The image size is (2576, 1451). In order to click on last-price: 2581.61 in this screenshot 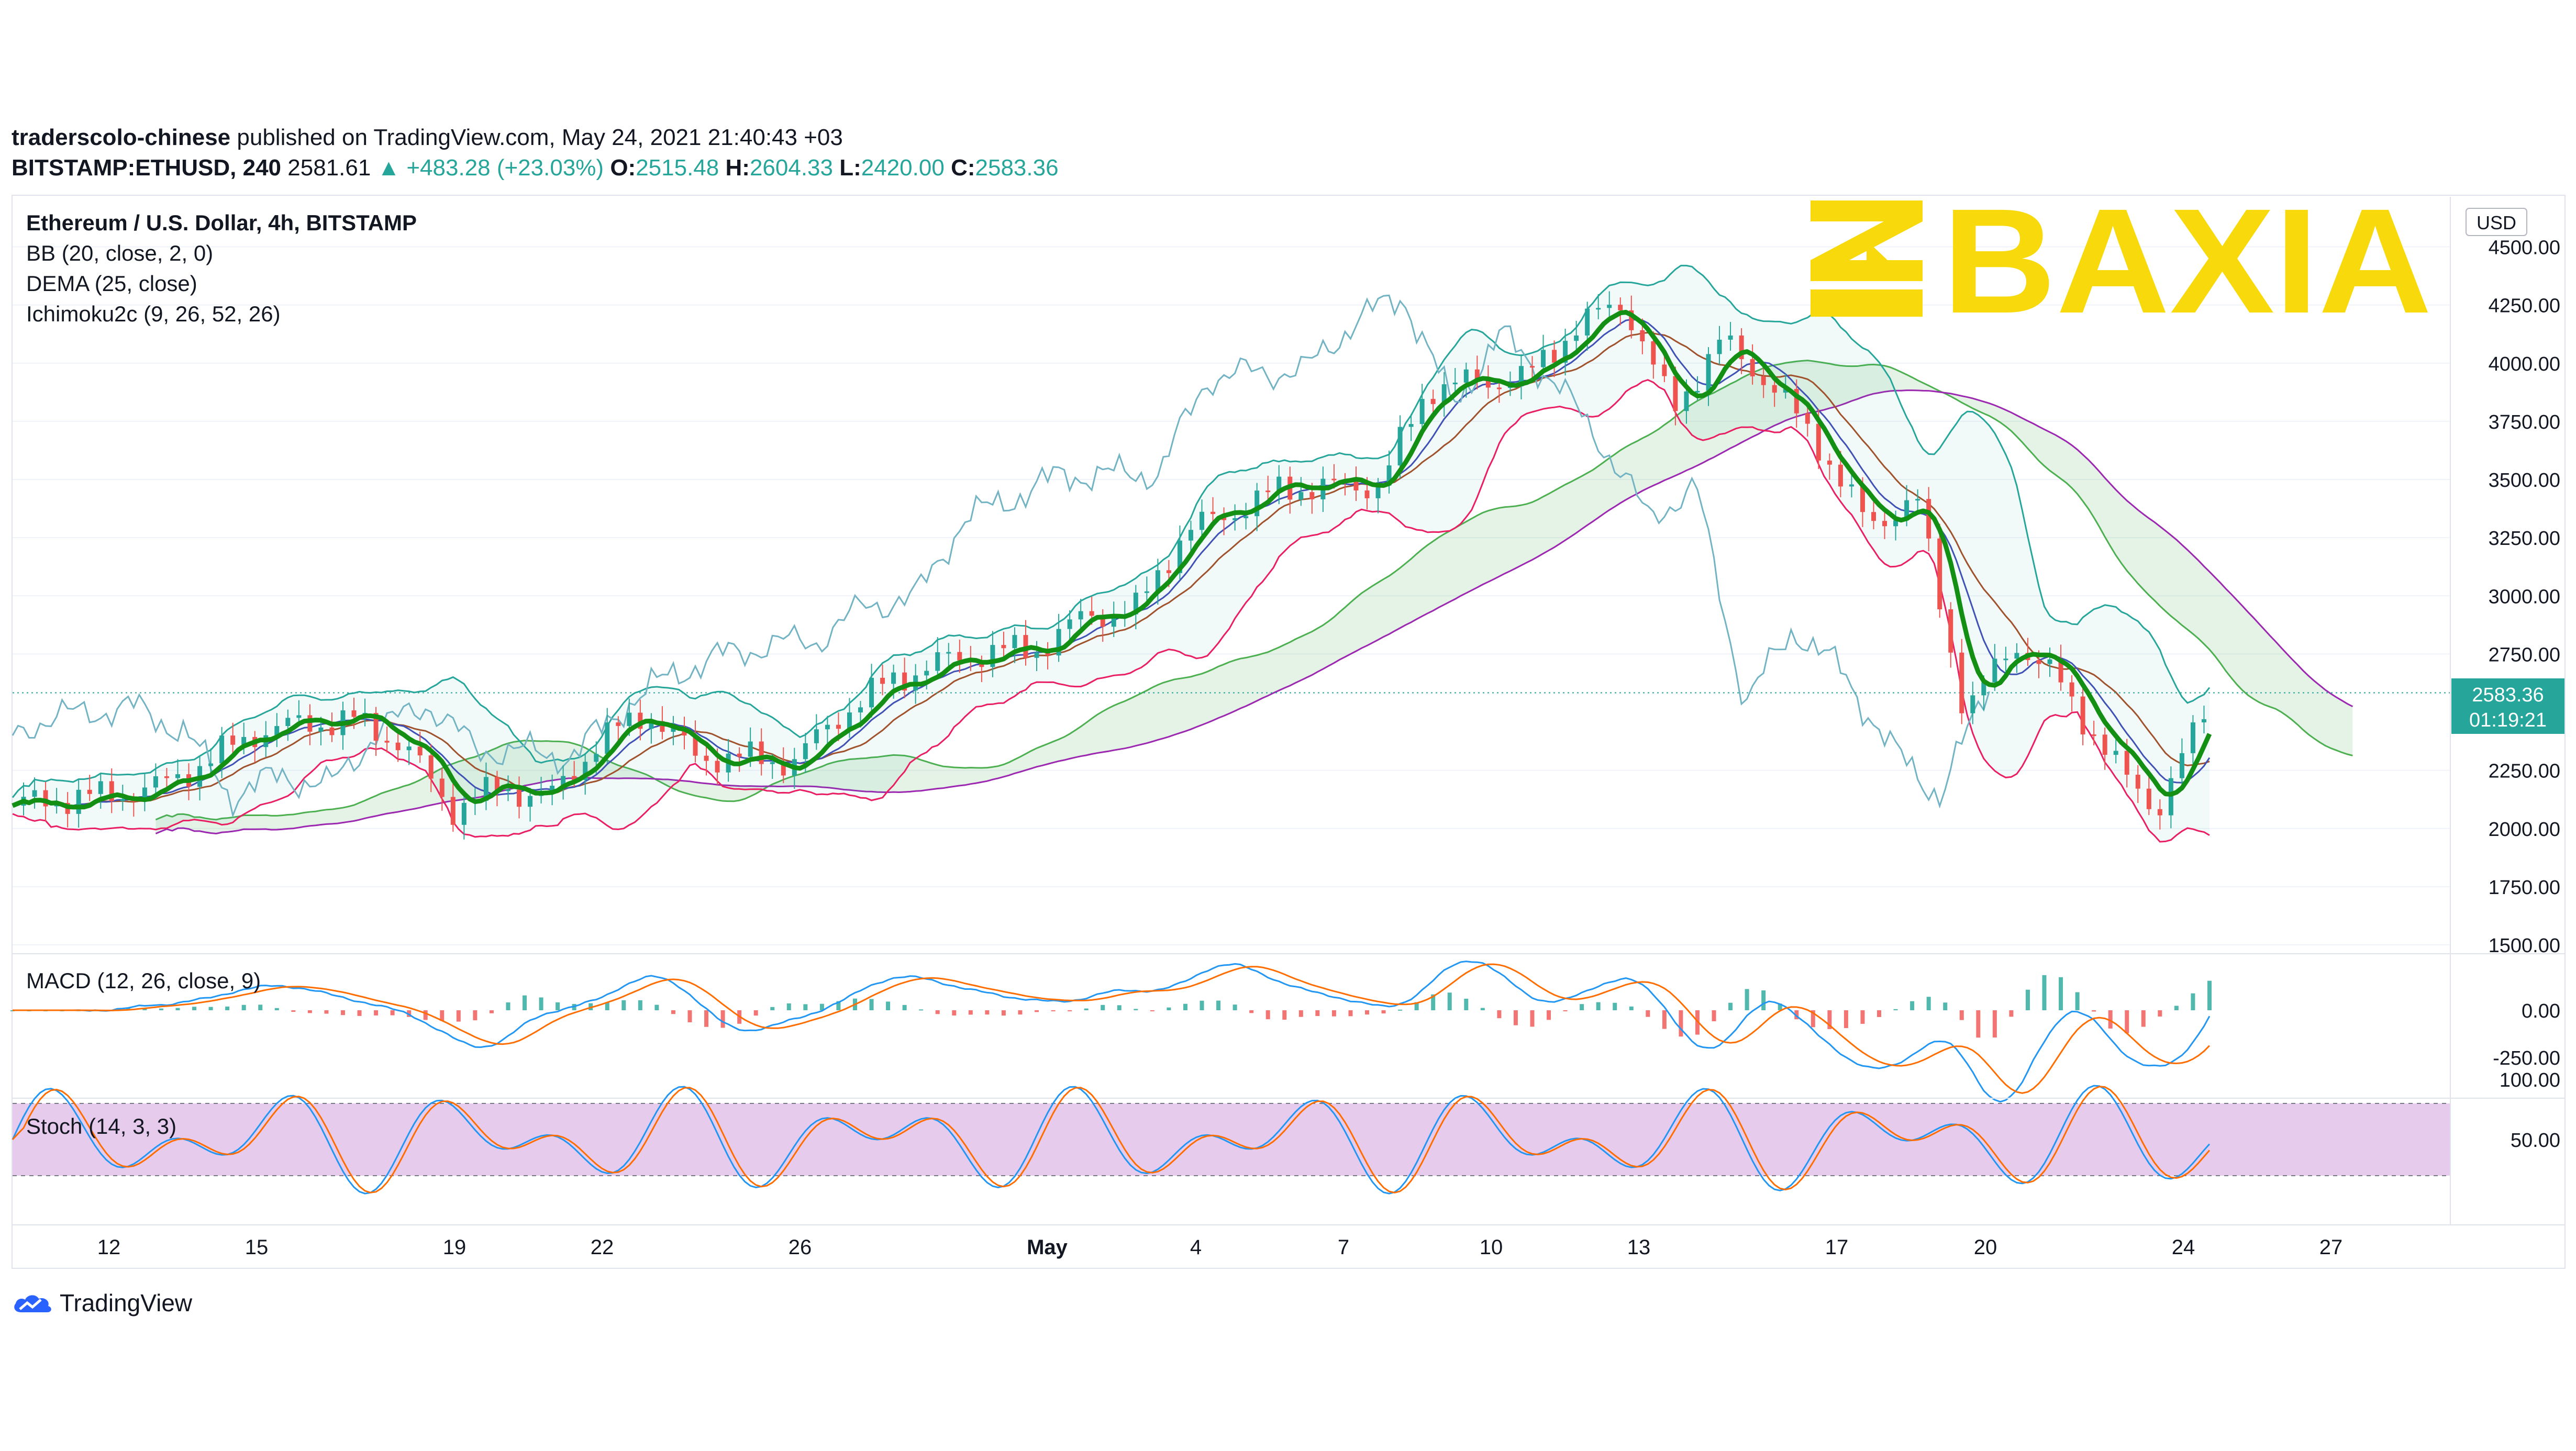, I will do `click(329, 168)`.